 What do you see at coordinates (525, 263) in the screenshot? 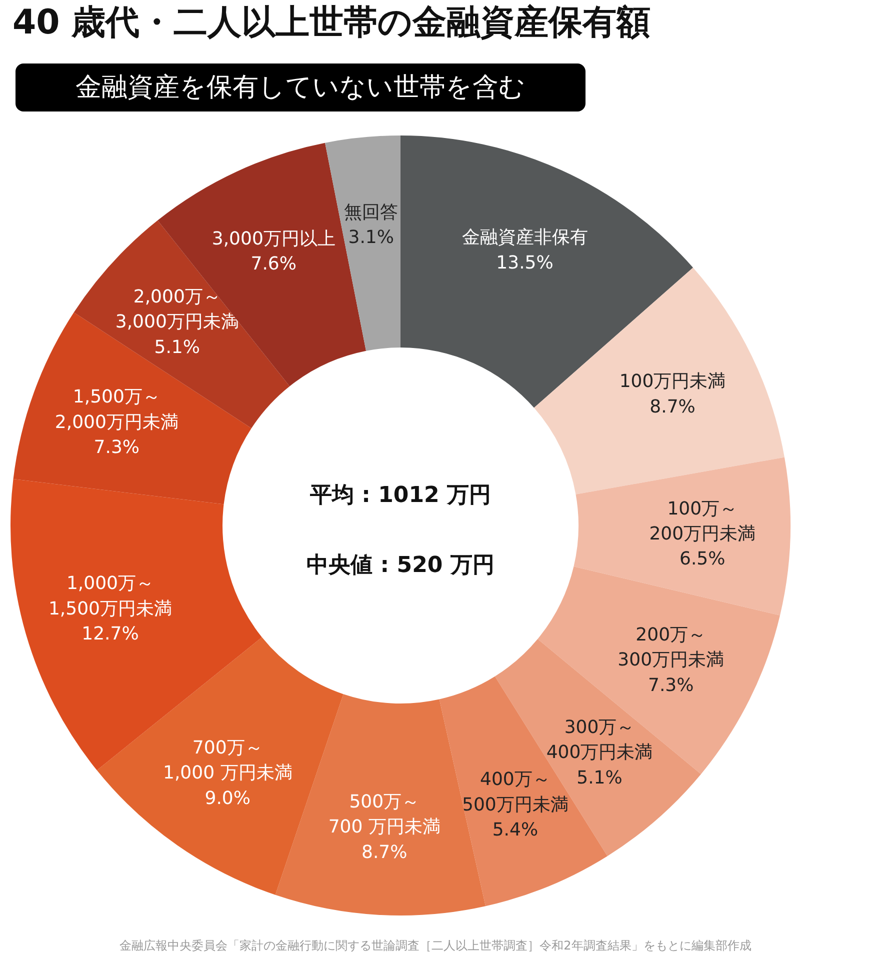
I see `data-label: 13.5%` at bounding box center [525, 263].